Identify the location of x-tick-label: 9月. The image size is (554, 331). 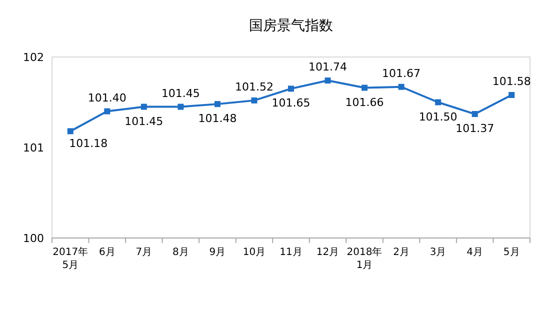
(217, 252).